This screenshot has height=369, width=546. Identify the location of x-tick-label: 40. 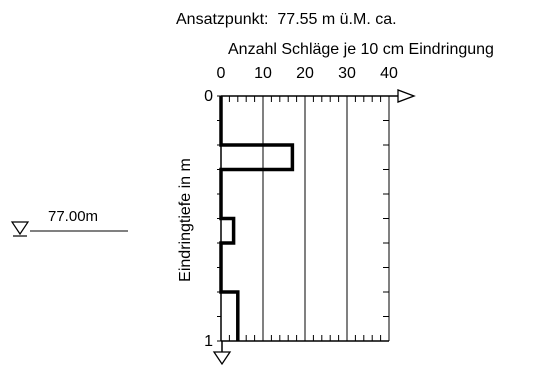
(389, 73).